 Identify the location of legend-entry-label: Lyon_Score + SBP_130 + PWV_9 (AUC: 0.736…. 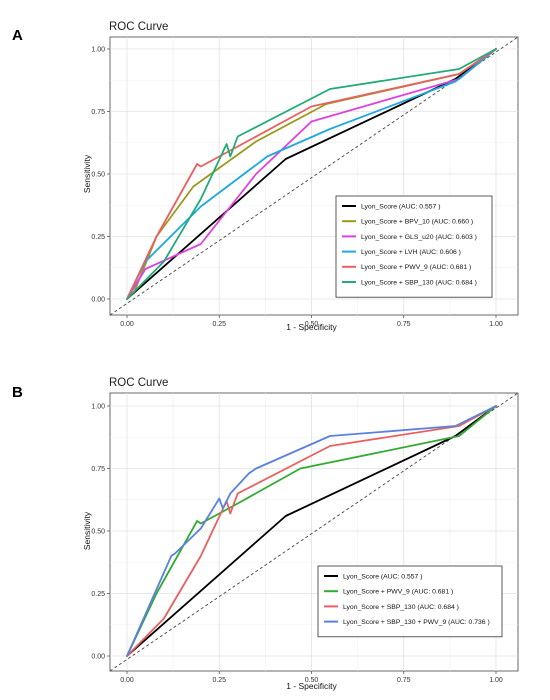
(416, 622).